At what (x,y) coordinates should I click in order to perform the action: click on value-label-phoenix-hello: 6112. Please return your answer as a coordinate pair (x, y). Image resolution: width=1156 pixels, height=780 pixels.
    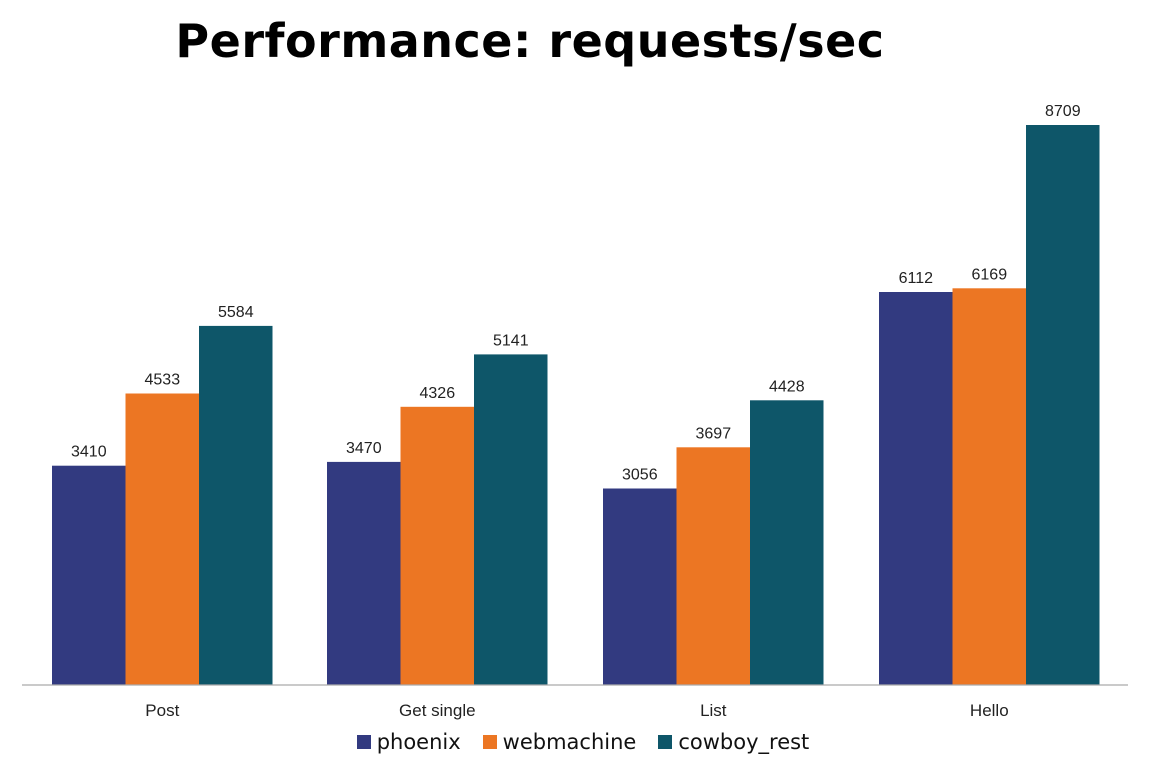
    Looking at the image, I should click on (916, 278).